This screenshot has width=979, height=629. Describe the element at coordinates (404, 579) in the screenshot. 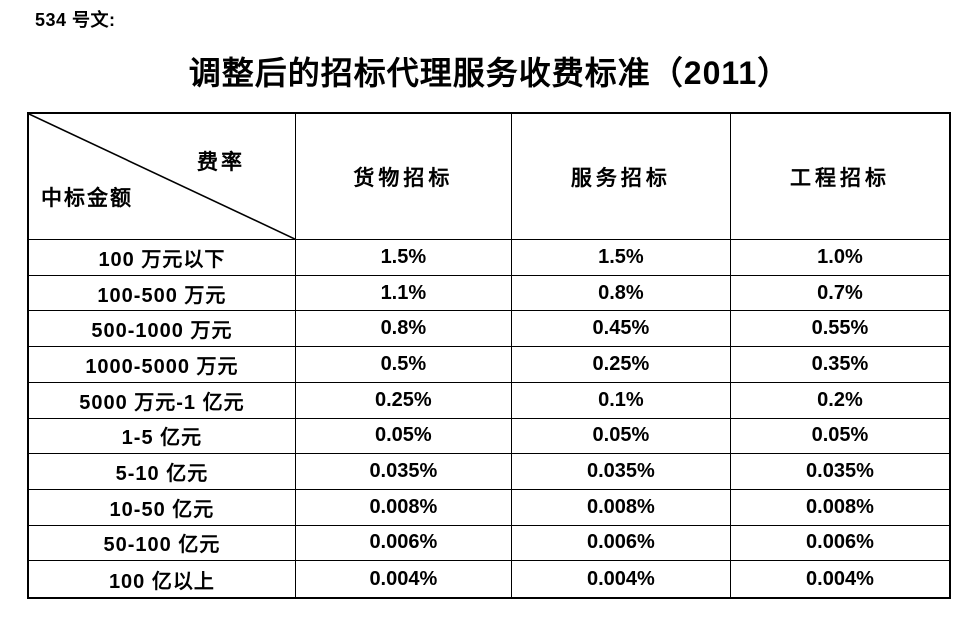

I see `rate-cell-goods: 0.004%` at that location.